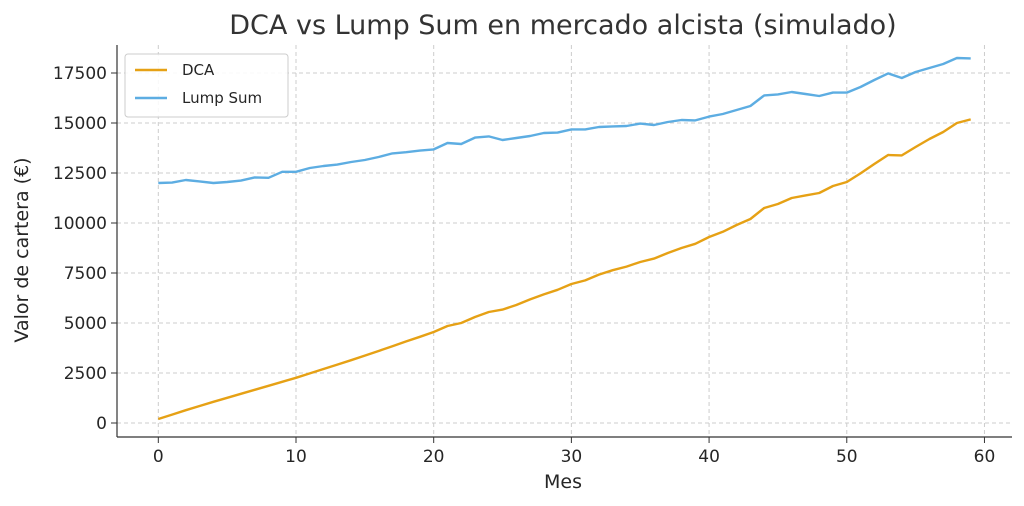 The image size is (1024, 506). I want to click on x-tick-label: 40, so click(709, 457).